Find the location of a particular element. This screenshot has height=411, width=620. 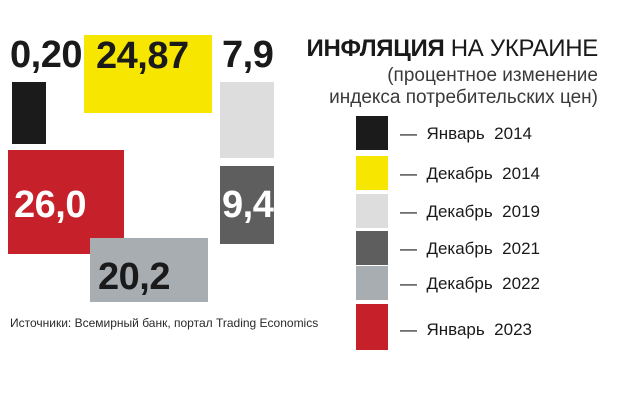

legend-label: — Декабрь 2022 is located at coordinates (470, 283).